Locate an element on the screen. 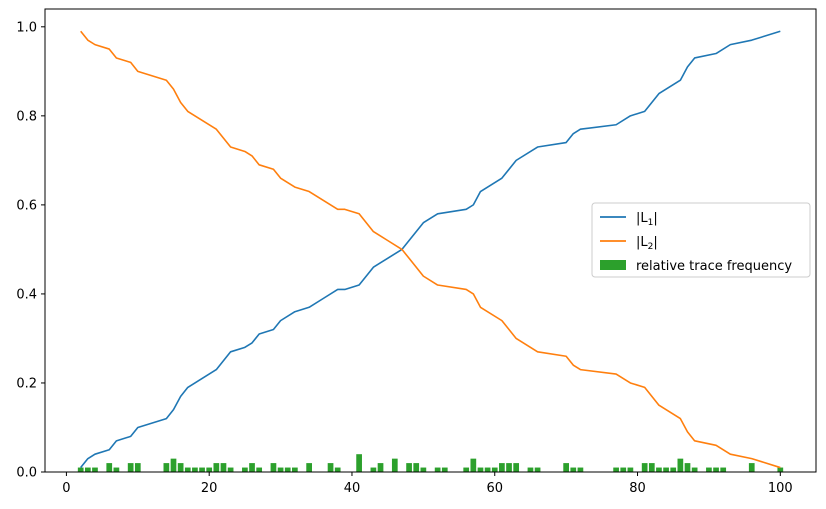 The width and height of the screenshot is (826, 509). y-tick-label: 0.4 is located at coordinates (26, 294).